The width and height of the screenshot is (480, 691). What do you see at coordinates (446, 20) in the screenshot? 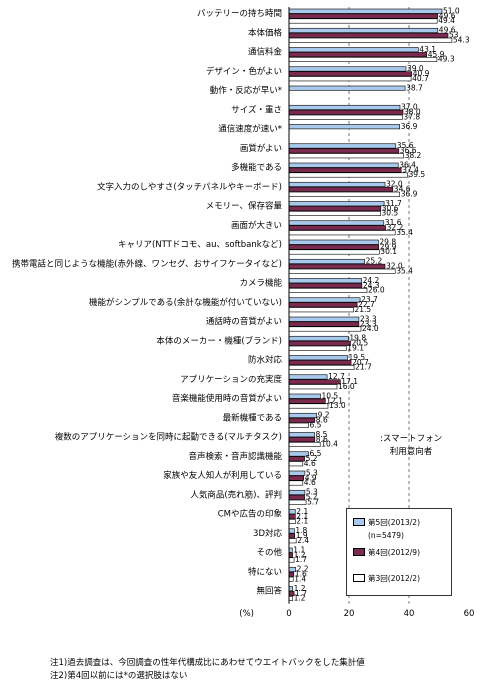
I see `data-label: 49.4` at bounding box center [446, 20].